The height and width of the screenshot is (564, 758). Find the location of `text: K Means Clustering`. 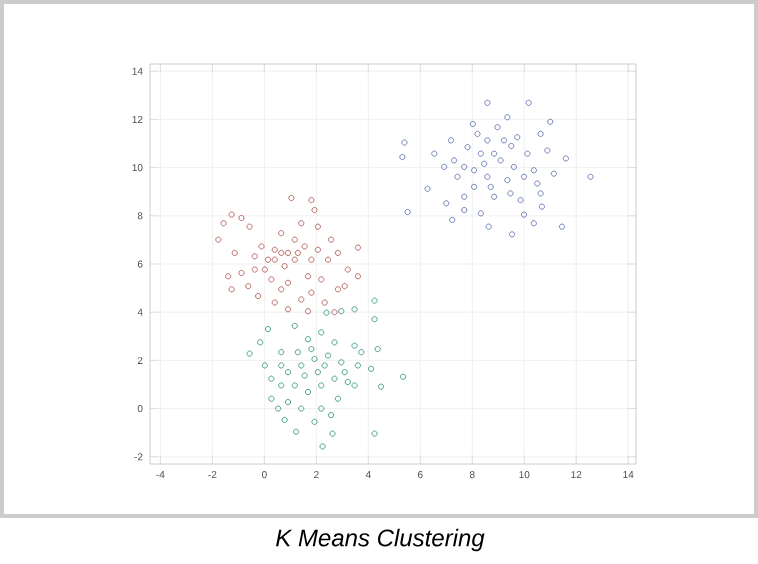

text: K Means Clustering is located at coordinates (380, 540).